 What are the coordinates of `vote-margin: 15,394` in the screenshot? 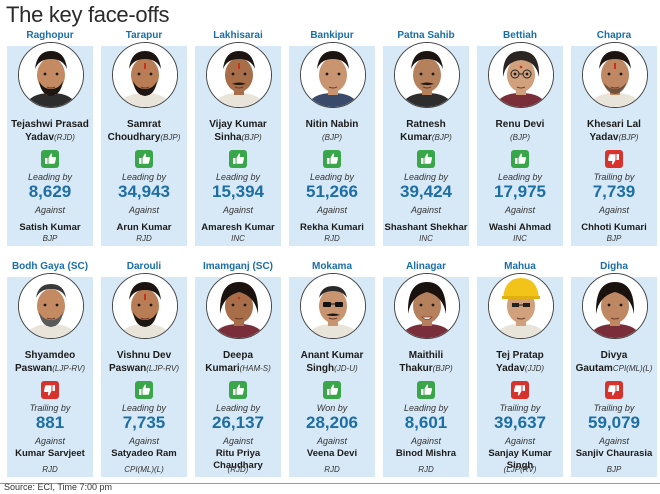 It's located at (238, 191).